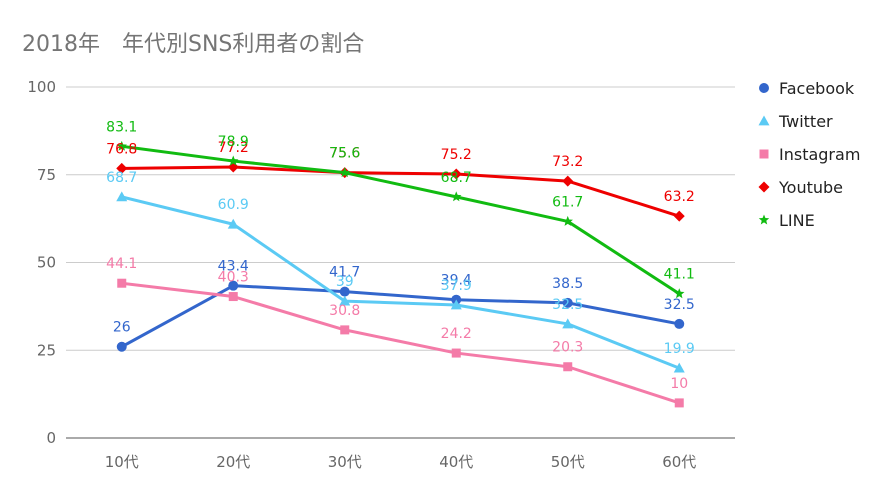 Image resolution: width=890 pixels, height=496 pixels. I want to click on legend-label-line: LINE, so click(797, 220).